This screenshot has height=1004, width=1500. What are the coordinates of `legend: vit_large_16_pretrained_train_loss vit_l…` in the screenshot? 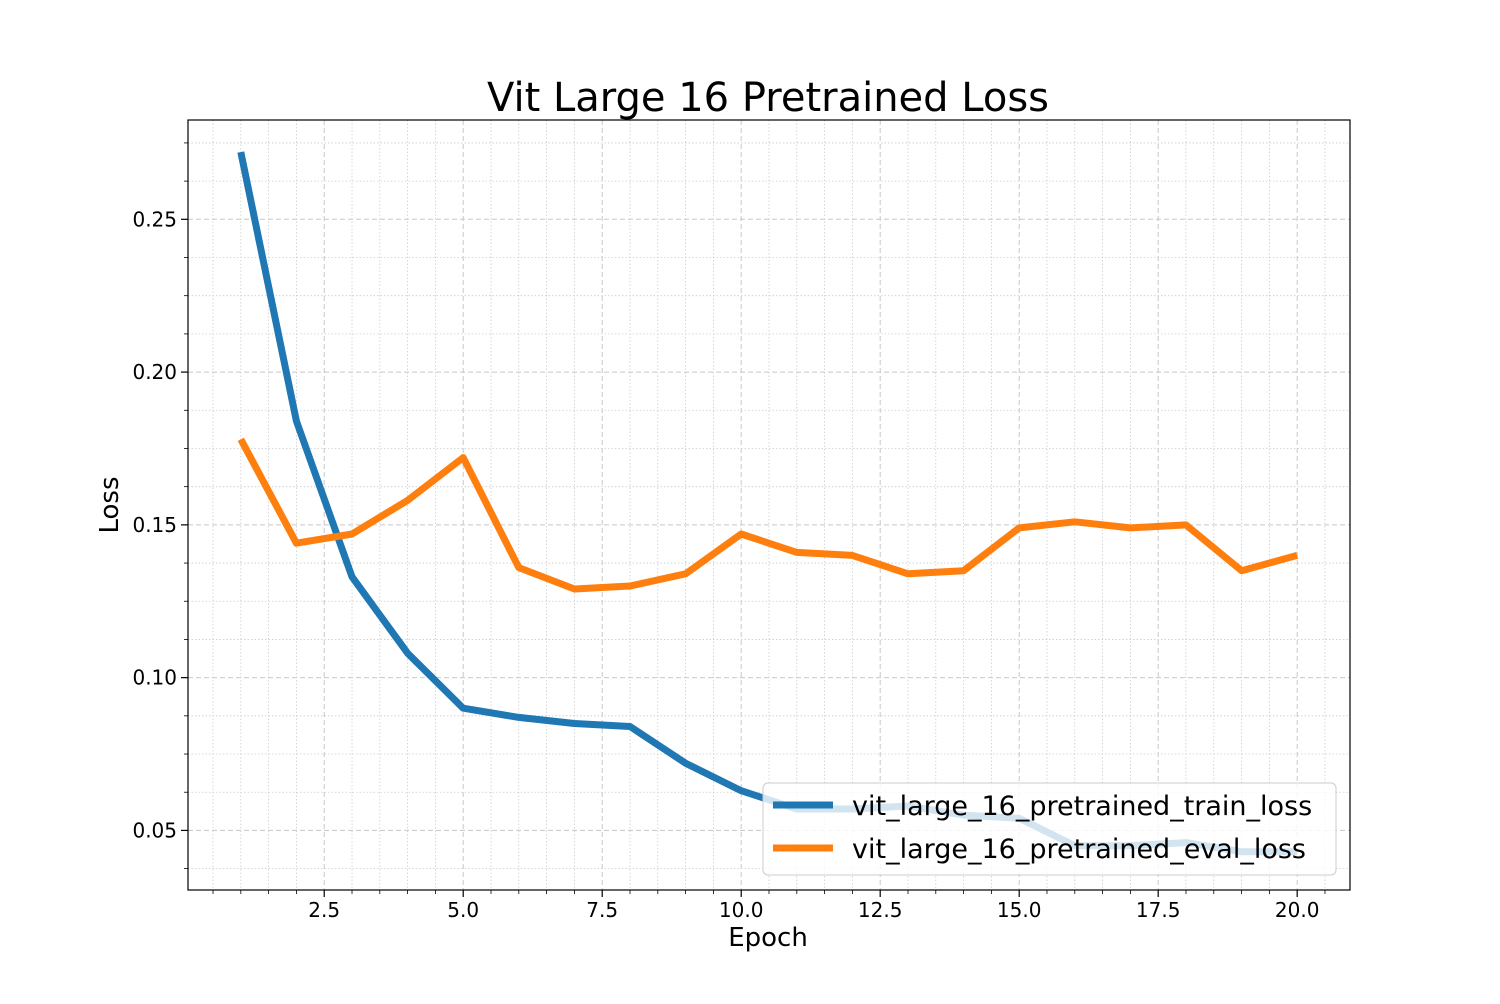 It's located at (1049, 829).